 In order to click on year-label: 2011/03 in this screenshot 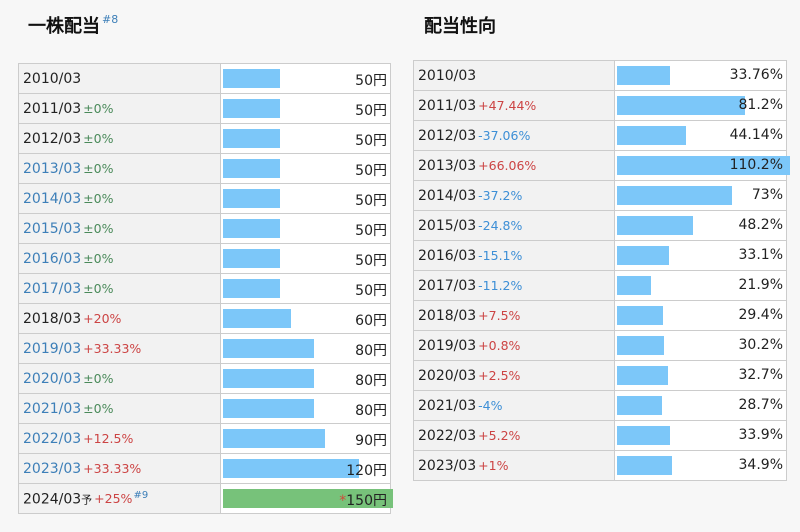, I will do `click(52, 108)`.